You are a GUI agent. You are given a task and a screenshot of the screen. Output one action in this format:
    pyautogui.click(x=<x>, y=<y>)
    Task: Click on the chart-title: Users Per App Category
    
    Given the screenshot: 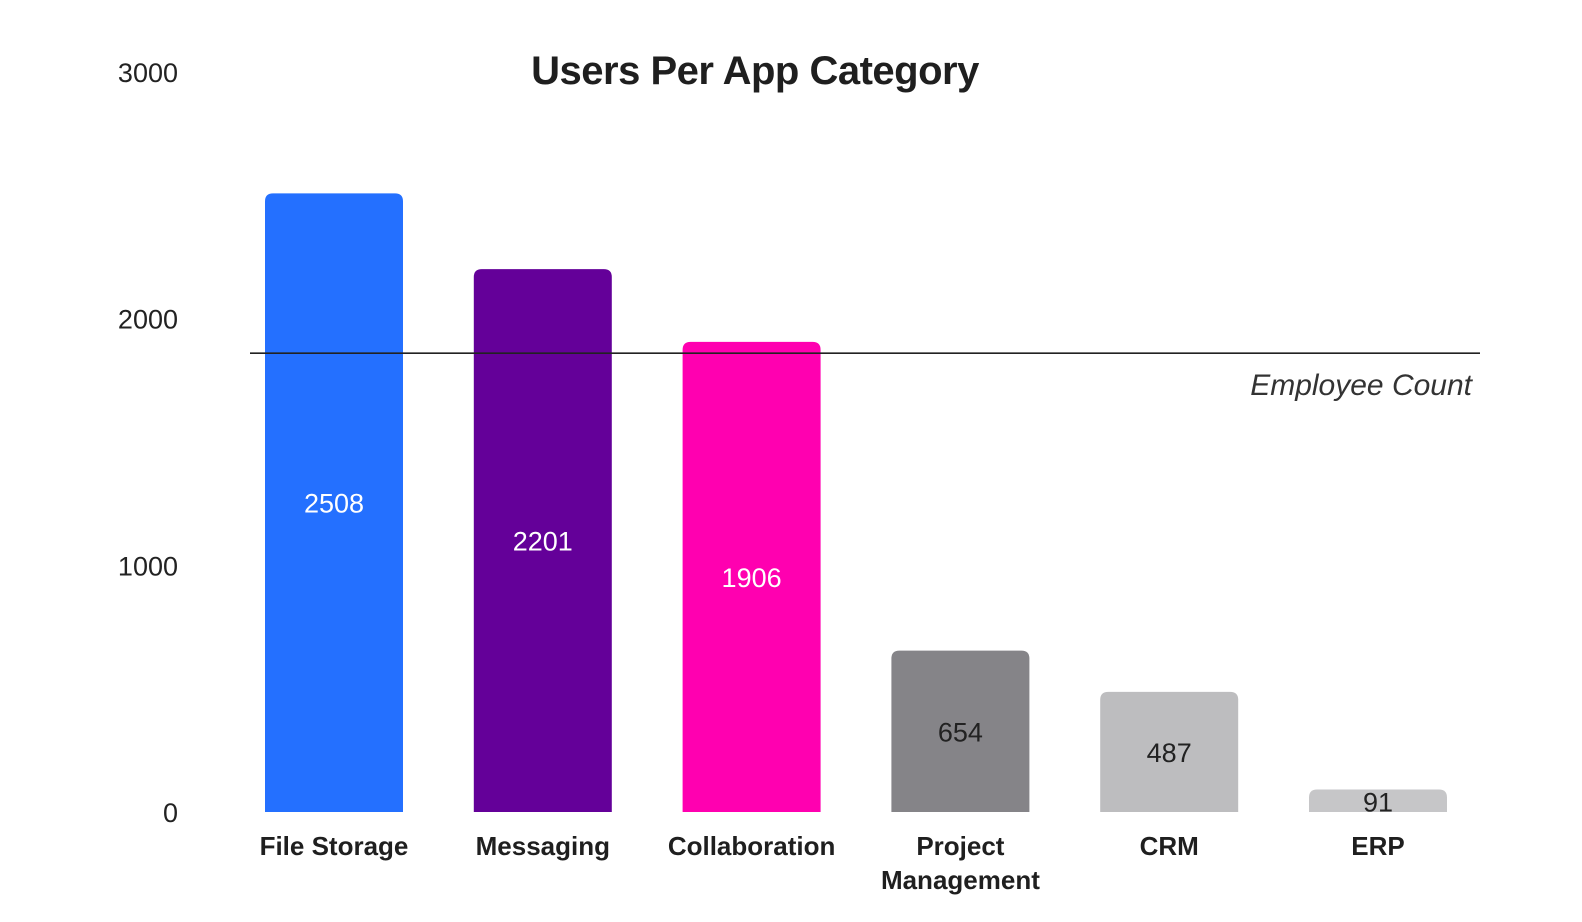 What is the action you would take?
    pyautogui.click(x=755, y=71)
    